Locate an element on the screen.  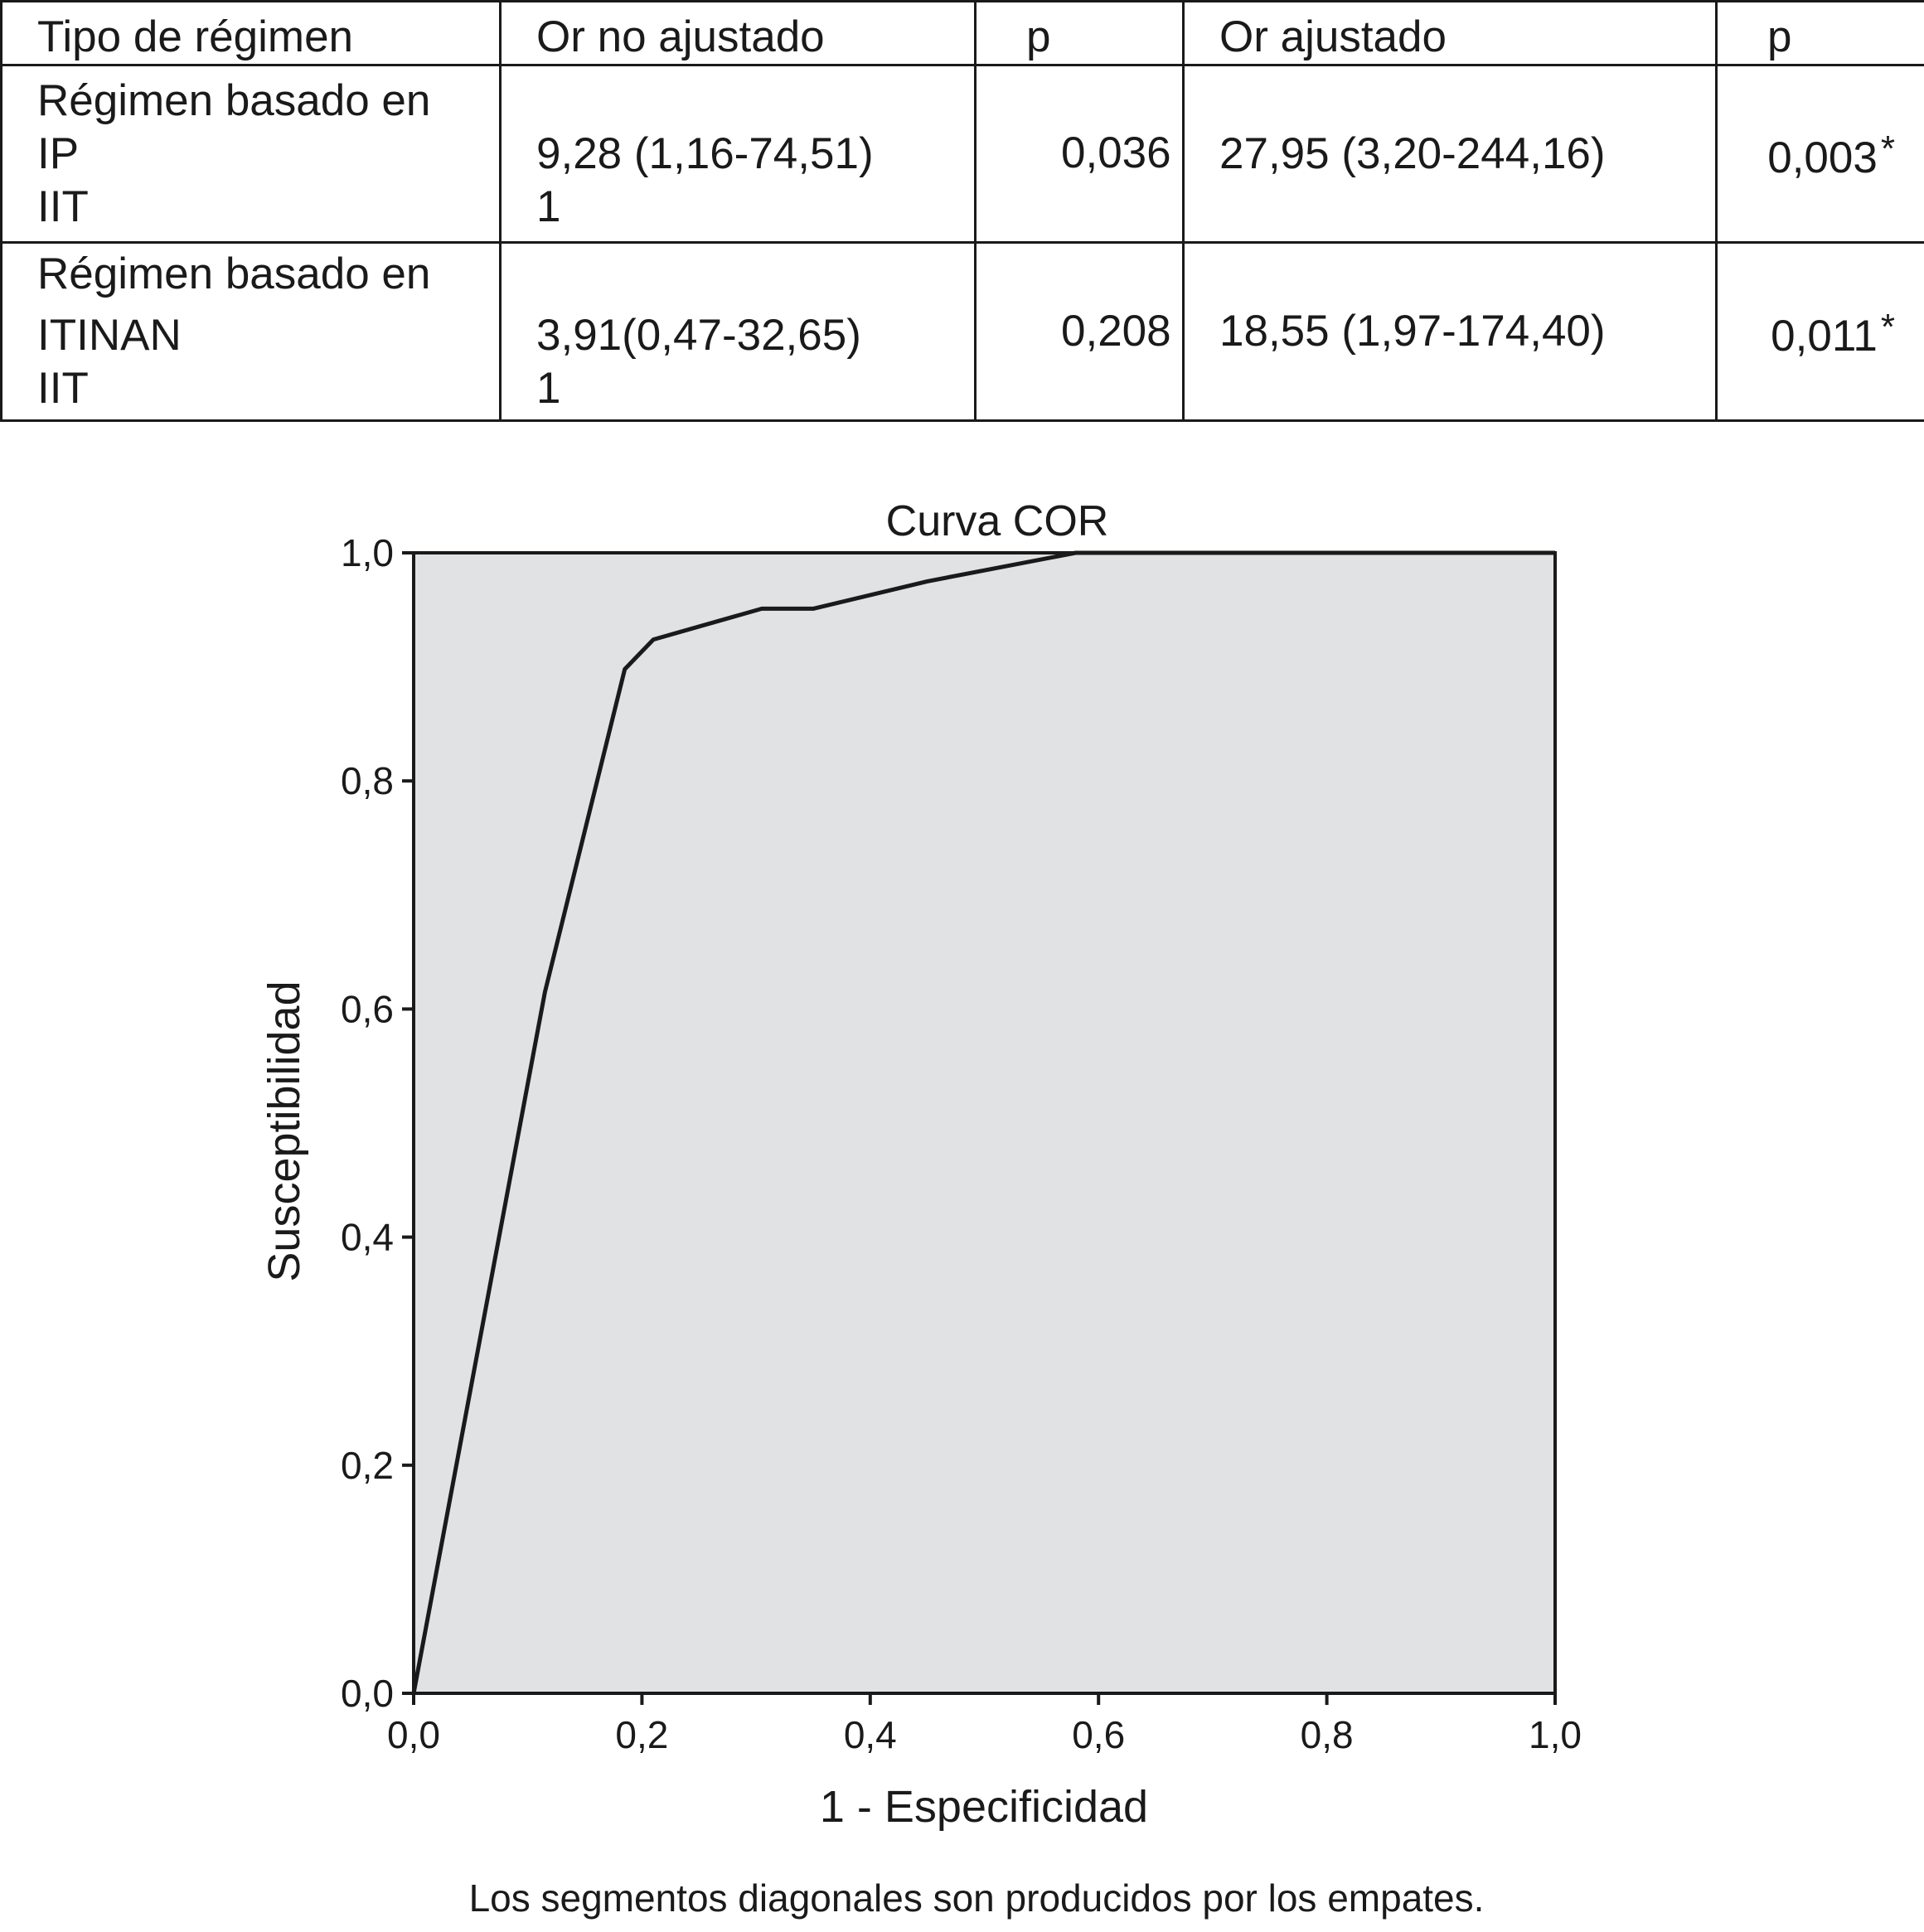
y-tick-label: 0,6 is located at coordinates (368, 1008).